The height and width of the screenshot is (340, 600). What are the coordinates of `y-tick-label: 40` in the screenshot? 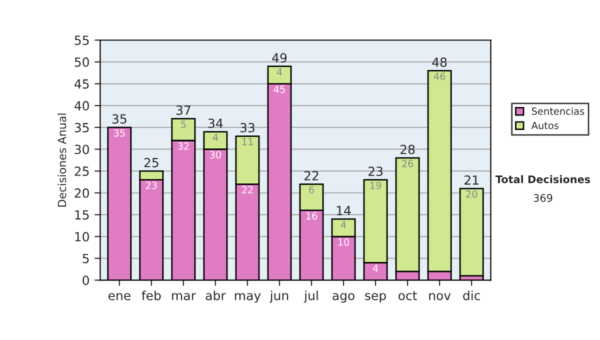 It's located at (81, 106).